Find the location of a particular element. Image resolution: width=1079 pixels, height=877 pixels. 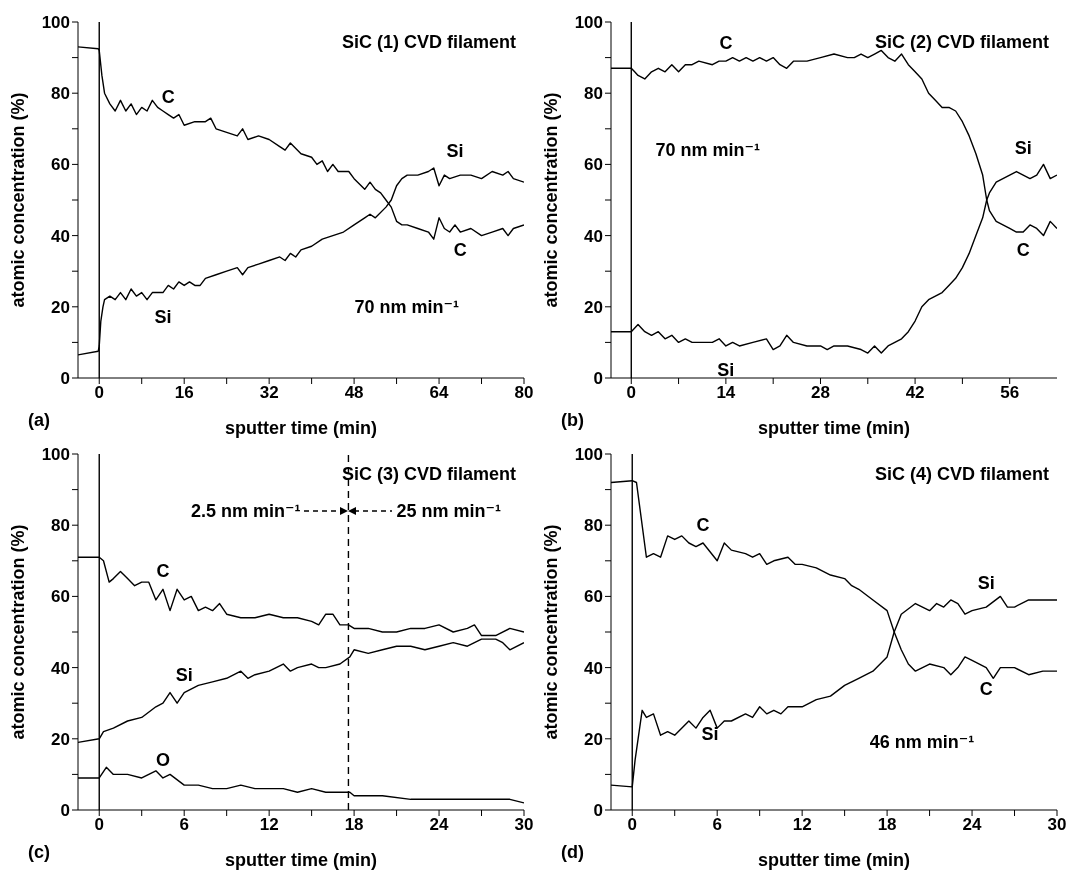

text: SiC (1) CVD filament is located at coordinates (428, 42).